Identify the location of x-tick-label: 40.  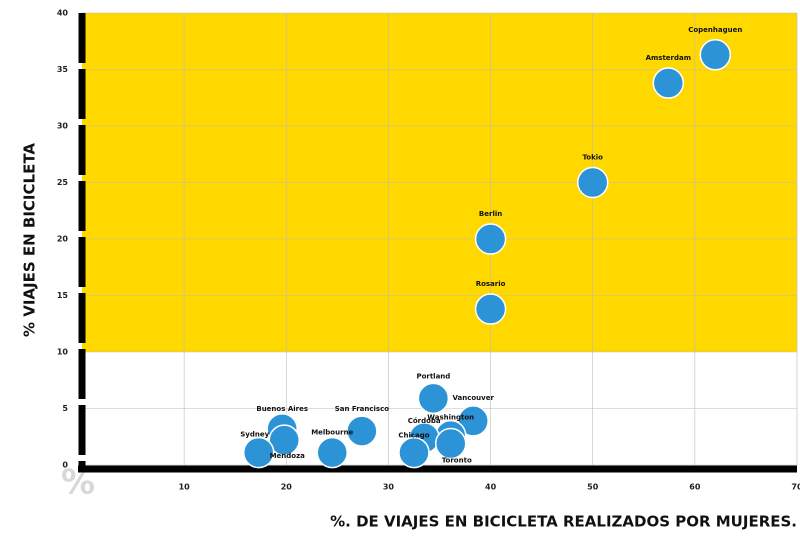
(491, 487).